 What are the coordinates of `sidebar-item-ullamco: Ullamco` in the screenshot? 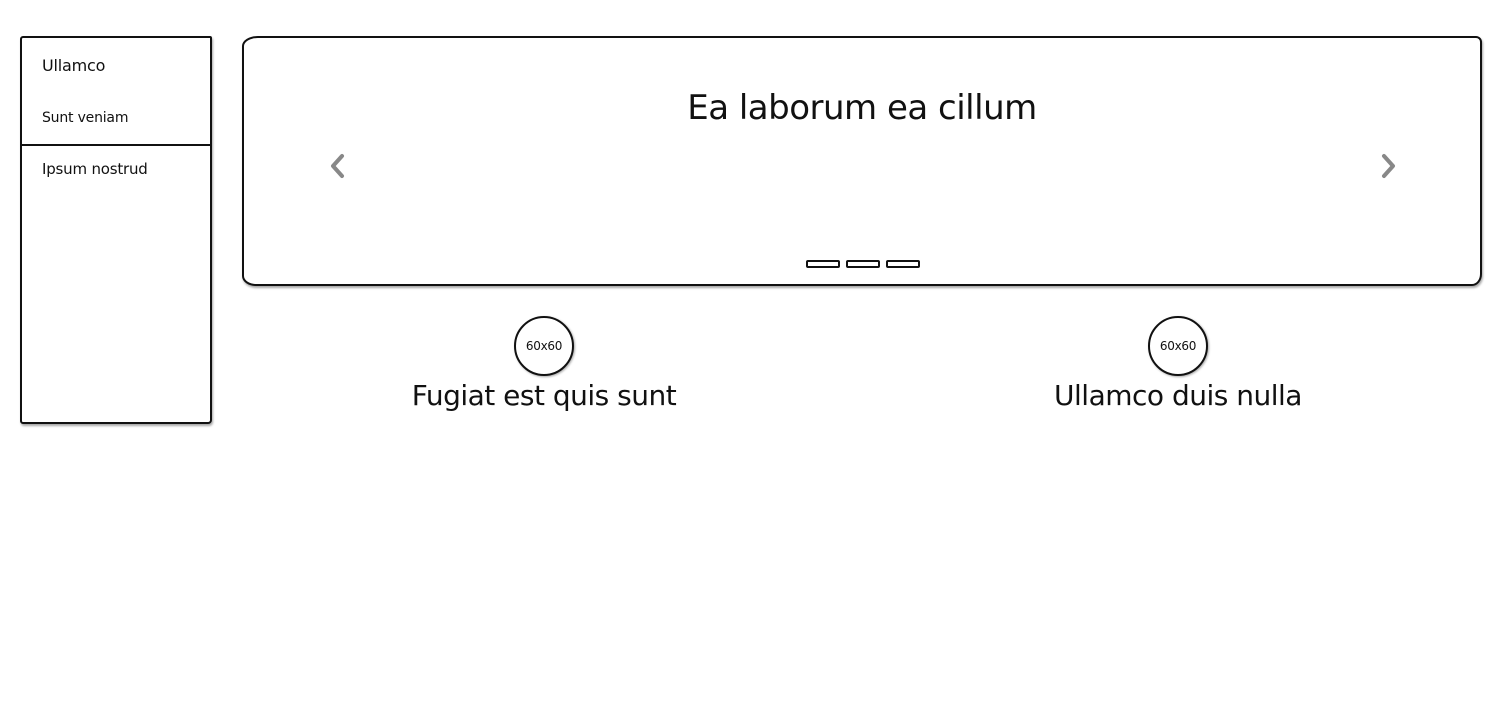 It's located at (74, 65).